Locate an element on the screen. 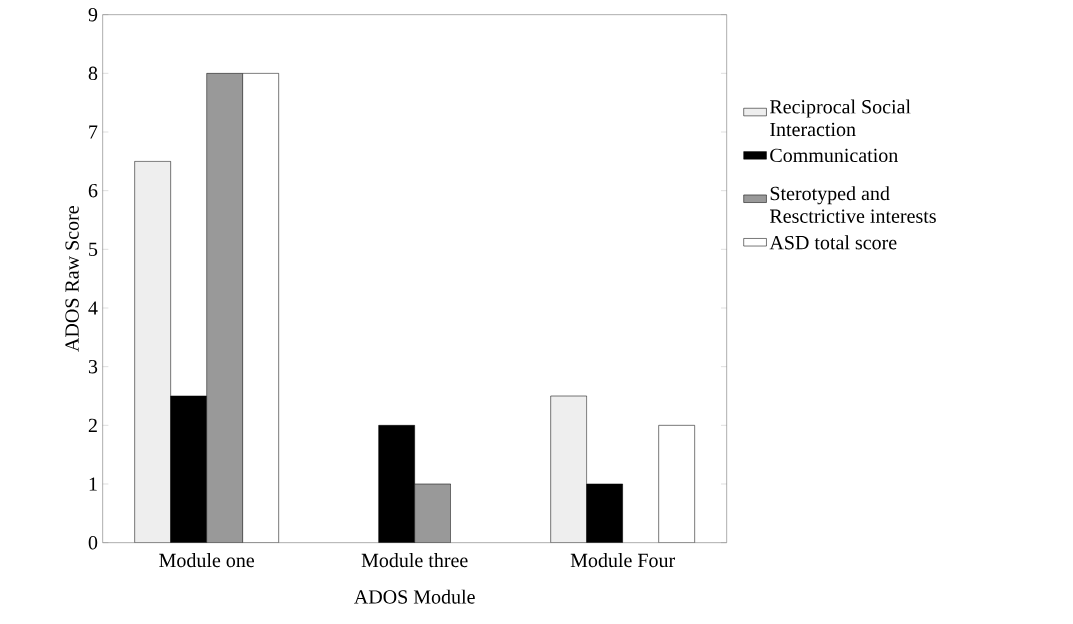 The width and height of the screenshot is (1073, 624). y-tick-label: 4 is located at coordinates (93, 308).